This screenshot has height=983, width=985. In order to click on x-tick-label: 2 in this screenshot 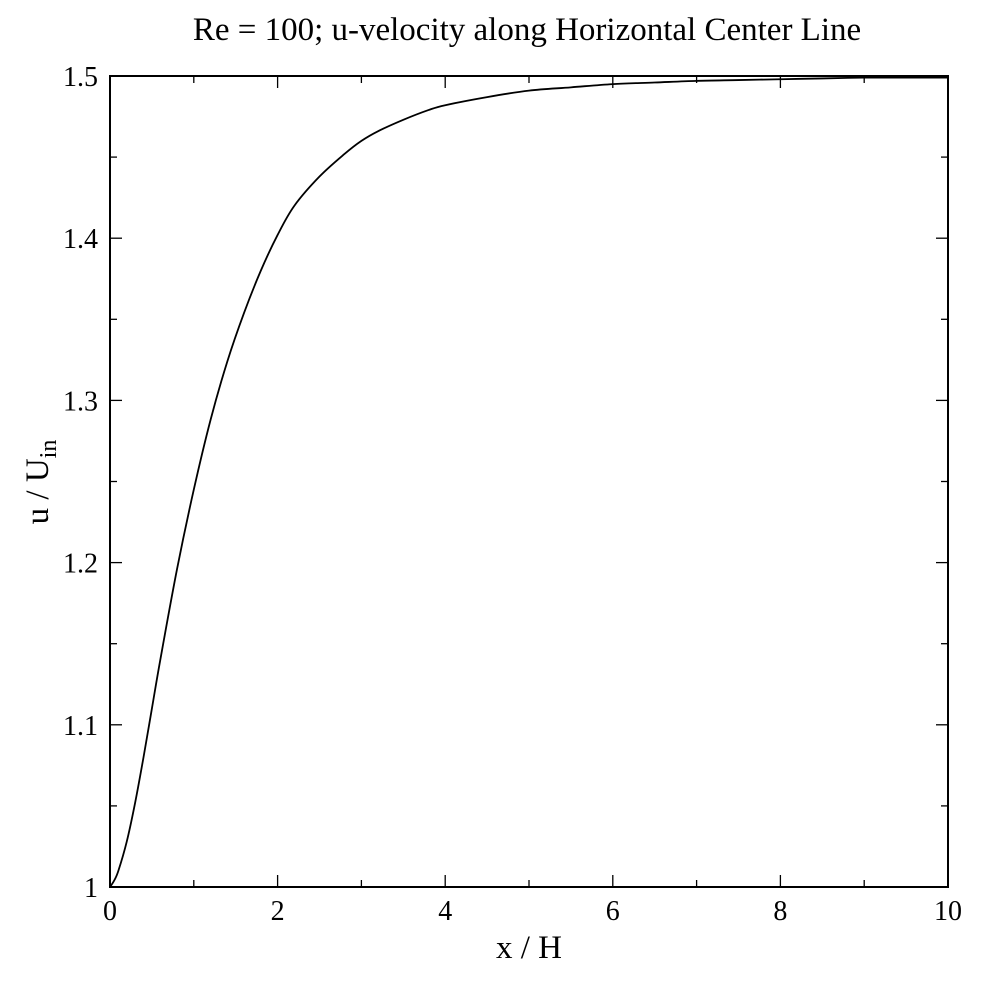, I will do `click(278, 911)`.